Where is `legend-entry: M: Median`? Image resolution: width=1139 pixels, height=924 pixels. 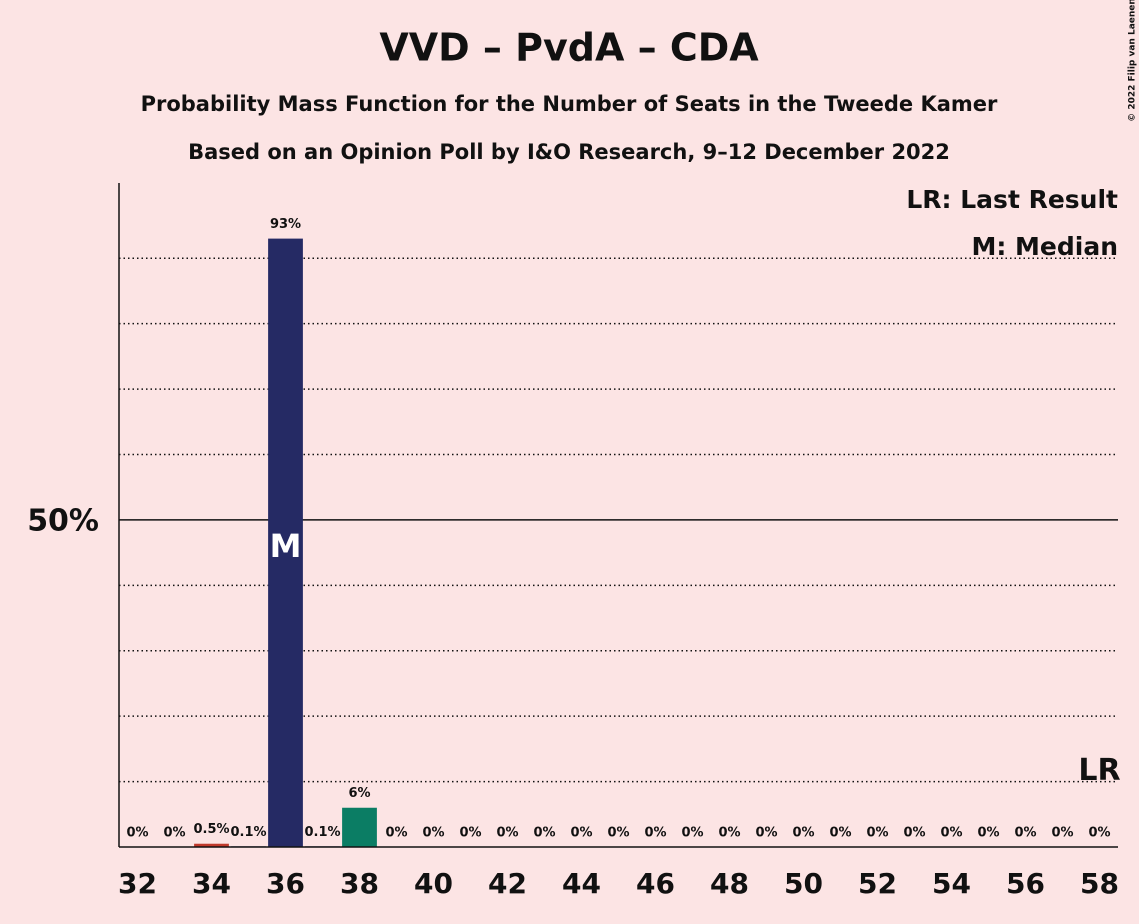 legend-entry: M: Median is located at coordinates (1044, 246).